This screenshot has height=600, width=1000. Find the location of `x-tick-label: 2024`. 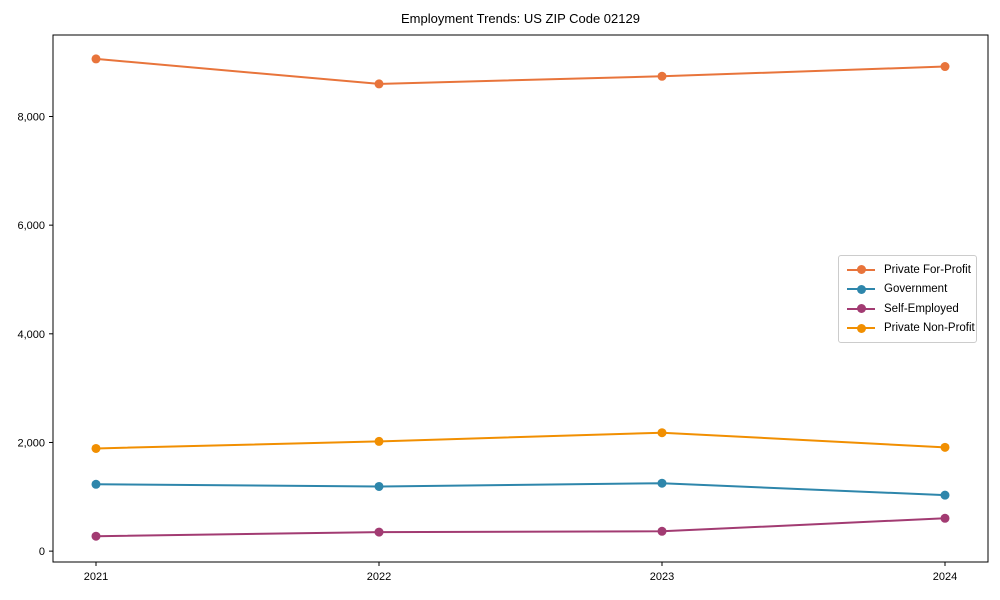

x-tick-label: 2024 is located at coordinates (945, 577).